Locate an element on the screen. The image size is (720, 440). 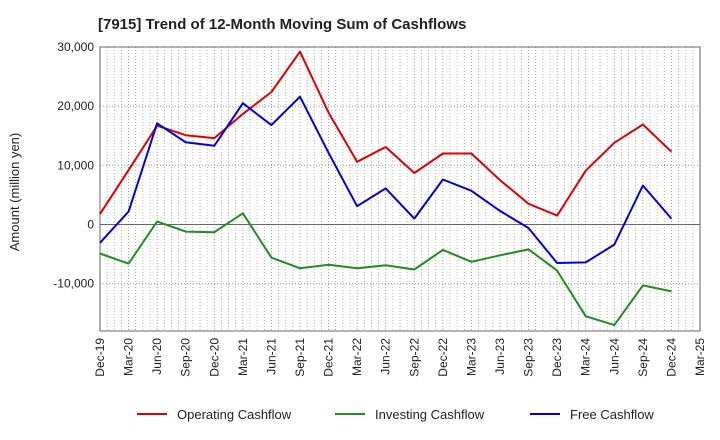
y-tick-label: 0 is located at coordinates (90, 225).